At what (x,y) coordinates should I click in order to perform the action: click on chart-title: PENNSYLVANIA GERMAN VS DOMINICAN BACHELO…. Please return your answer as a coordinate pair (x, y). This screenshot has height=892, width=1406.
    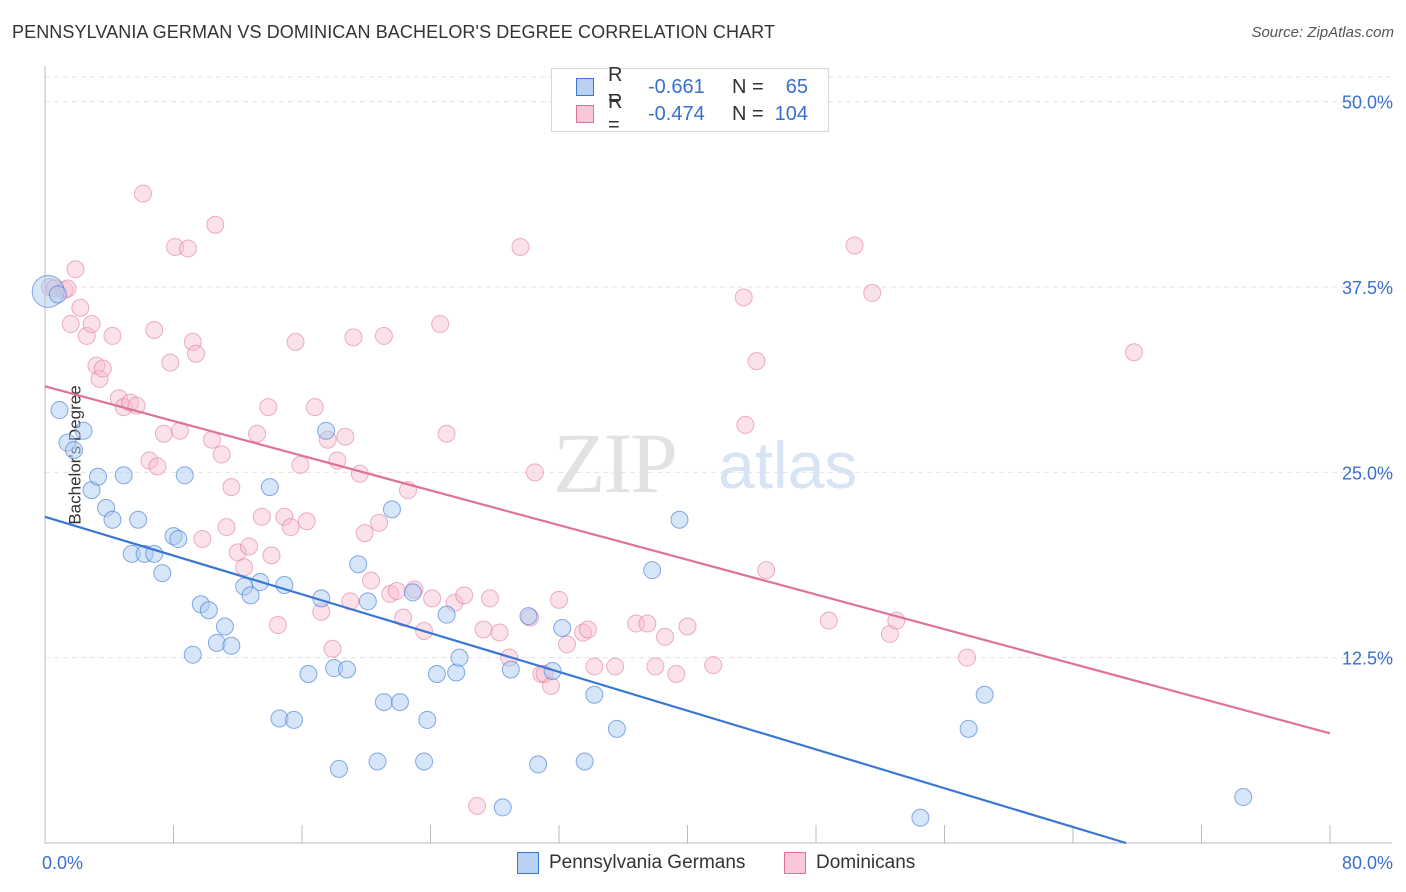
    Looking at the image, I should click on (394, 32).